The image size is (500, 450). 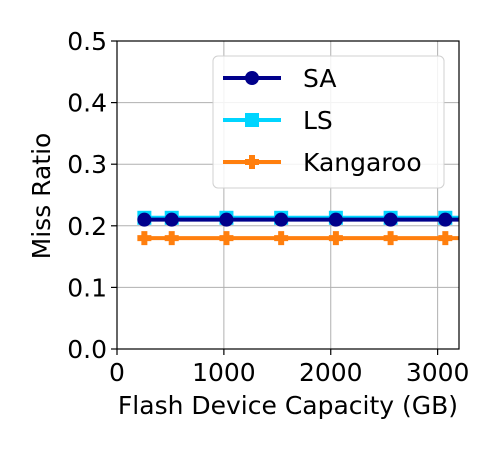 I want to click on y-tick-label: 0.3, so click(x=87, y=164).